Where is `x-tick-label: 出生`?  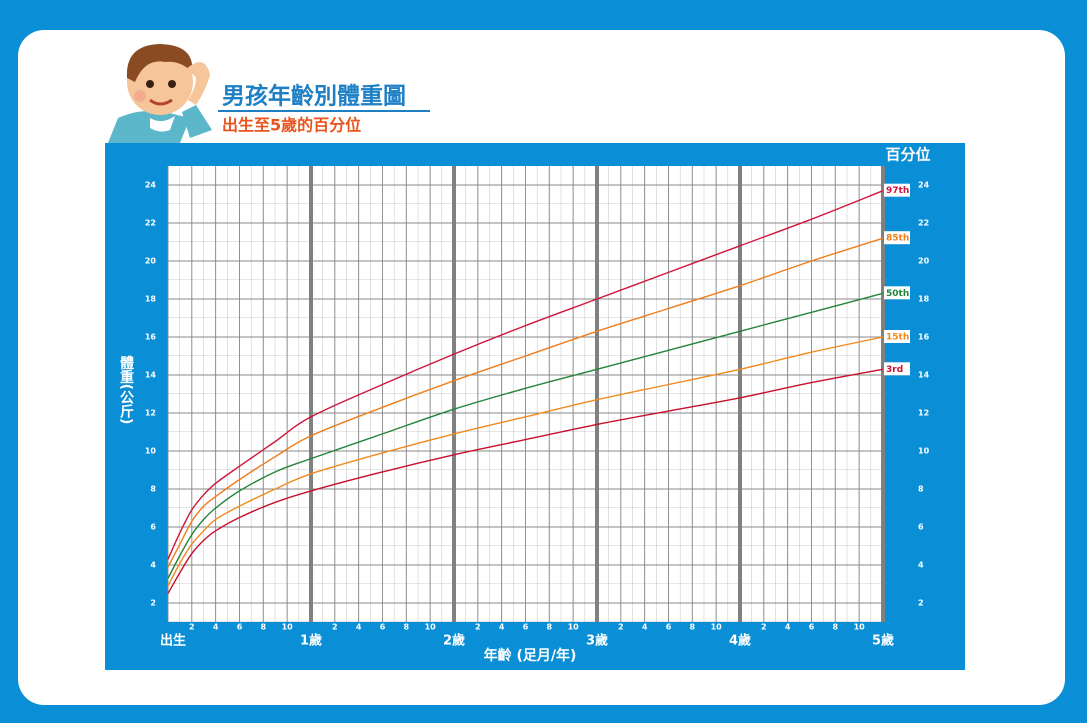 x-tick-label: 出生 is located at coordinates (173, 641).